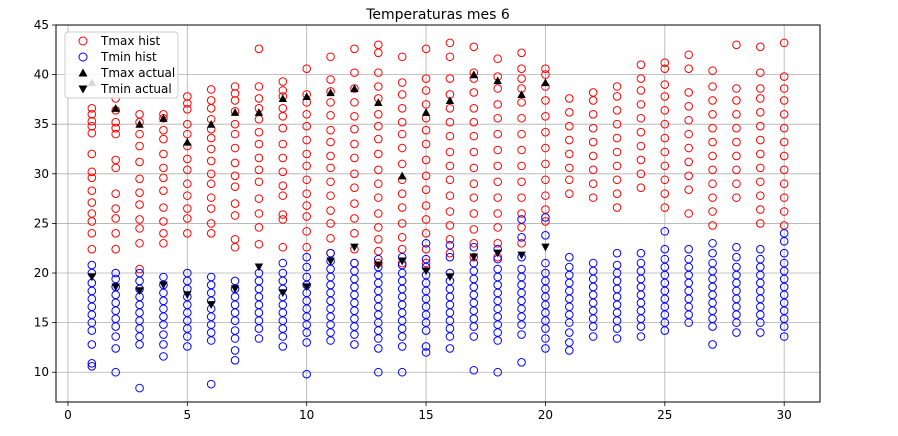 The height and width of the screenshot is (436, 898). I want to click on chart-title: Temperaturas mes 6, so click(437, 15).